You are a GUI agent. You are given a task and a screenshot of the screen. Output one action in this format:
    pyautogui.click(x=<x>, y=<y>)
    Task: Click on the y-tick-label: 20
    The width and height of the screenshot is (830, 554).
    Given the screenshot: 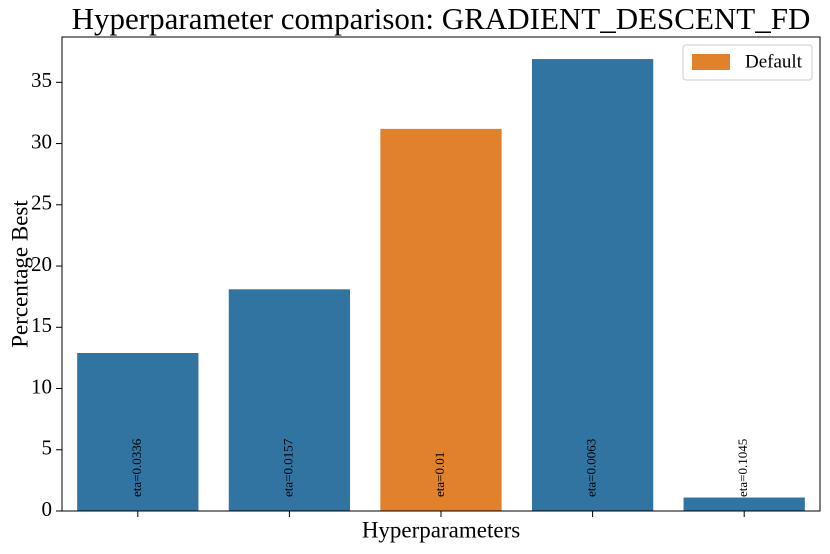 What is the action you would take?
    pyautogui.click(x=41, y=264)
    